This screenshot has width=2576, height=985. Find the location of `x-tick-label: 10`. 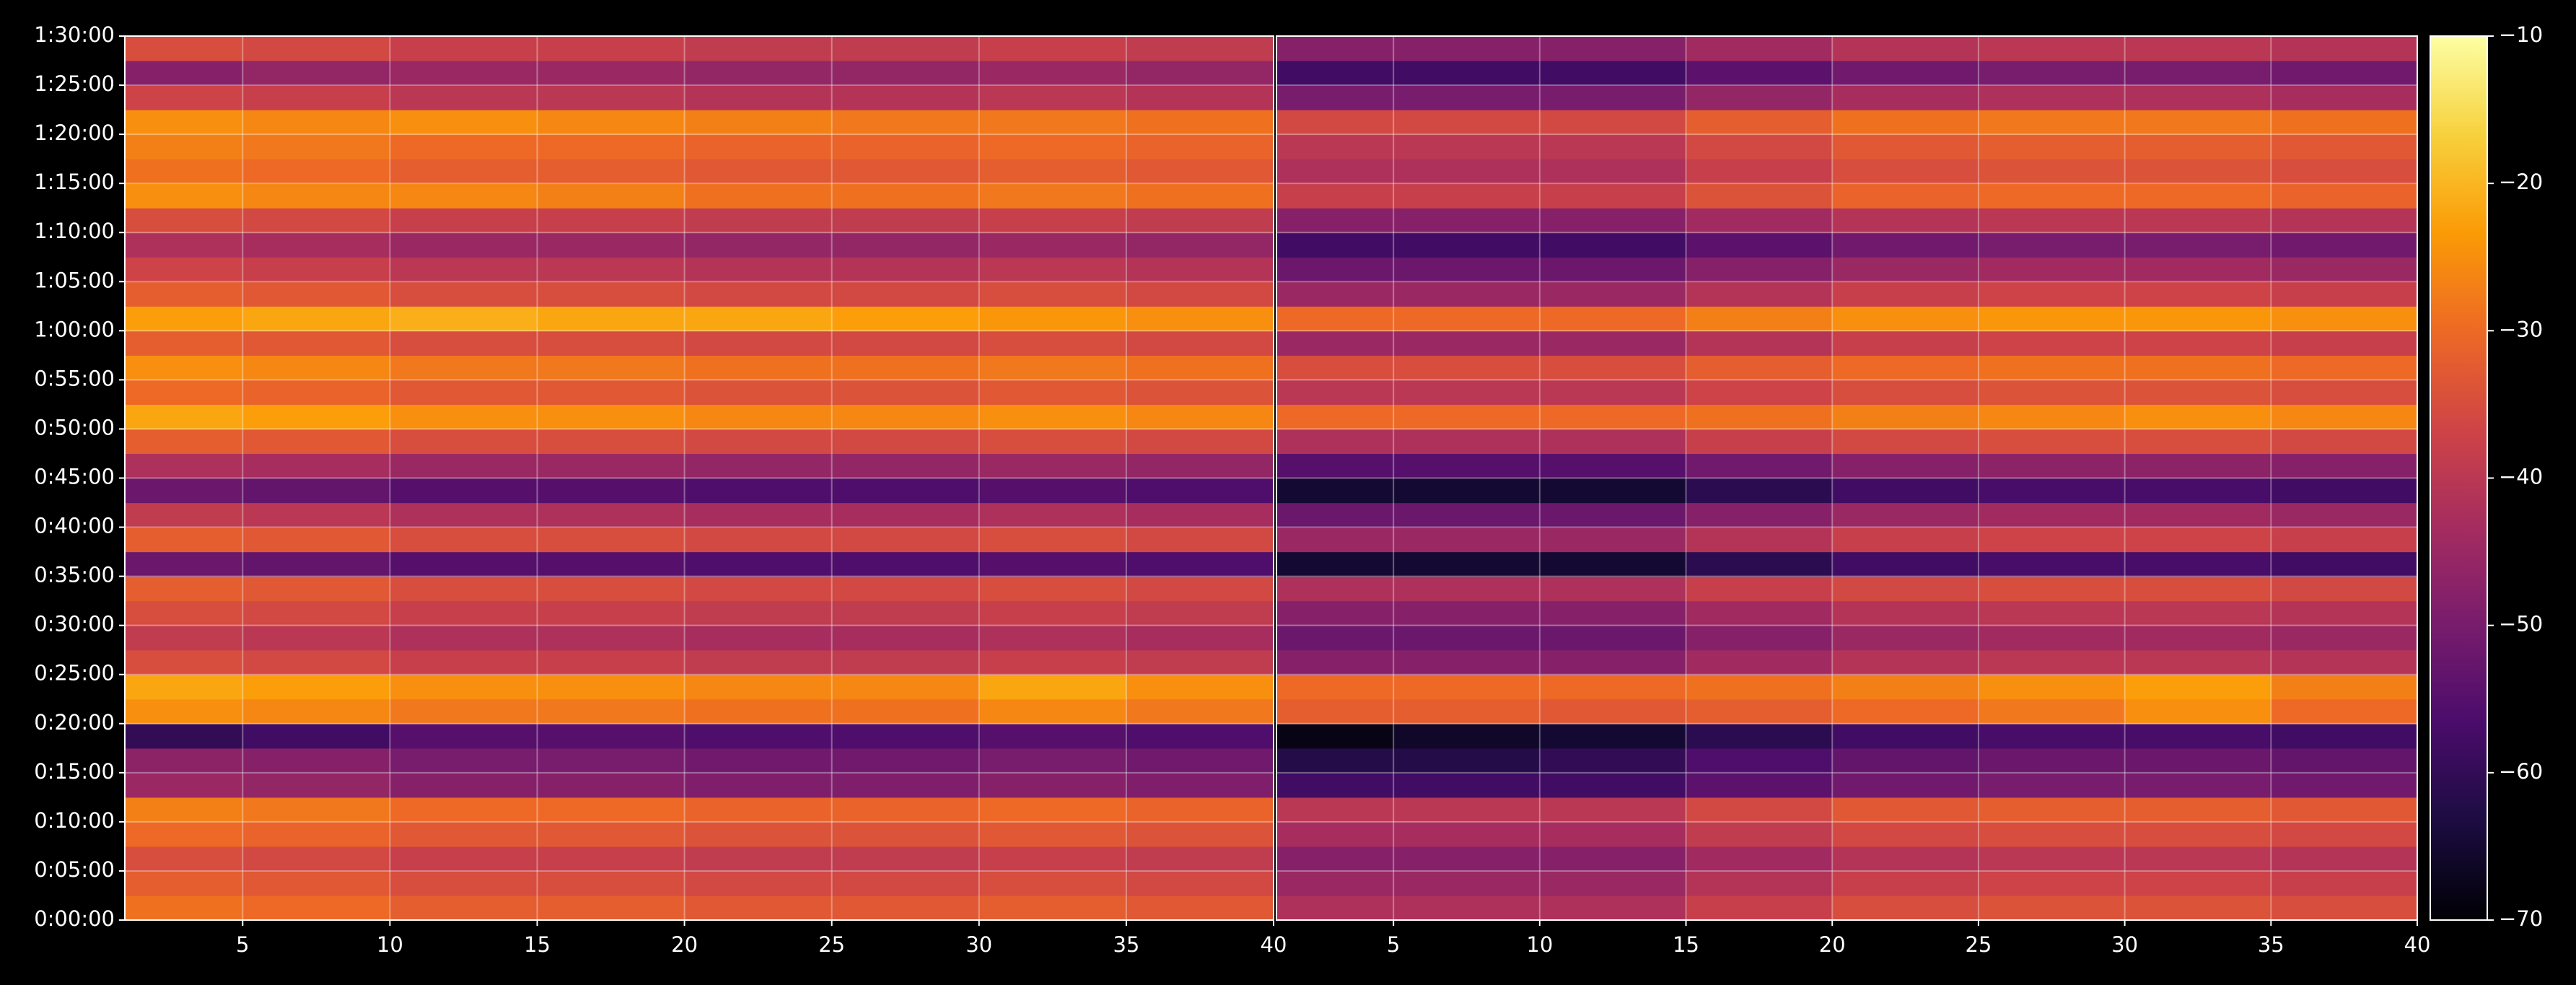

x-tick-label: 10 is located at coordinates (390, 944).